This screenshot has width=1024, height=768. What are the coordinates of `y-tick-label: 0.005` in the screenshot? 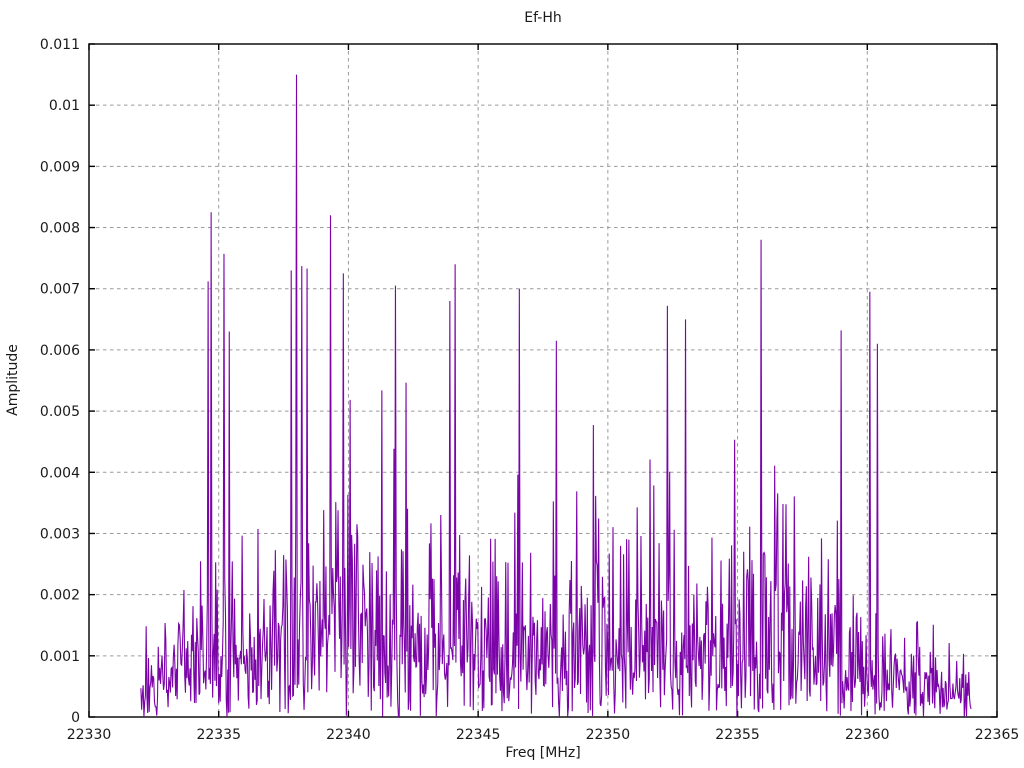 It's located at (60, 412).